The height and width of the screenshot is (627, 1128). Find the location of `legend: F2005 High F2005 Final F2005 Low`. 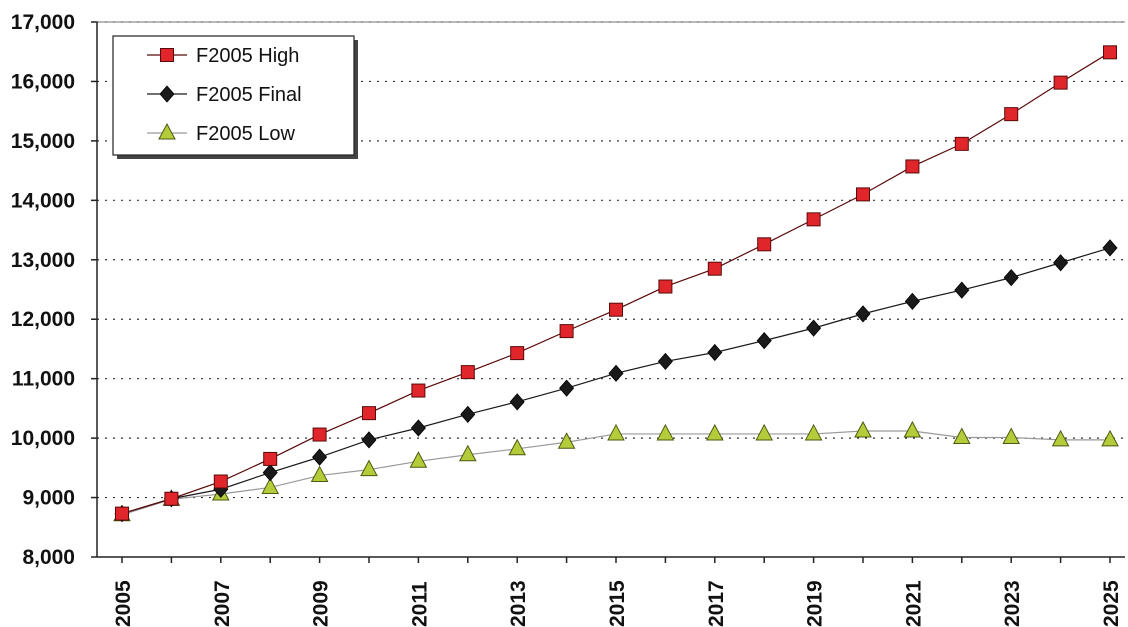

legend: F2005 High F2005 Final F2005 Low is located at coordinates (235, 97).